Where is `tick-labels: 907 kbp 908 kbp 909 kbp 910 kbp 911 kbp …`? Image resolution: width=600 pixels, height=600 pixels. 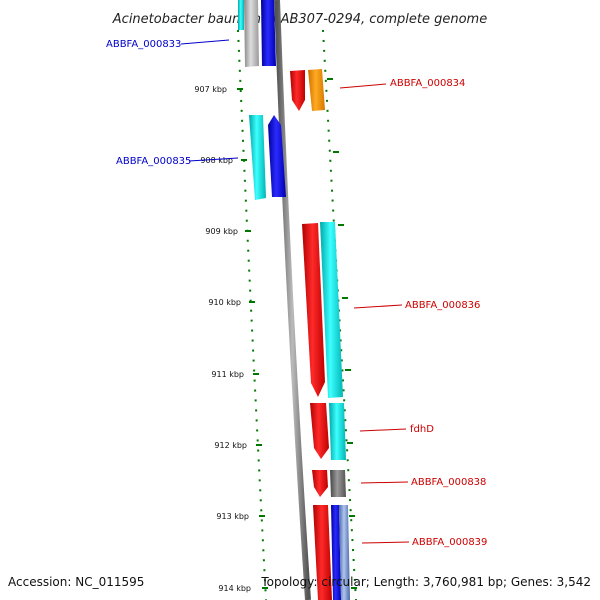
tick-labels: 907 kbp 908 kbp 909 kbp 910 kbp 911 kbp … is located at coordinates (222, 339).